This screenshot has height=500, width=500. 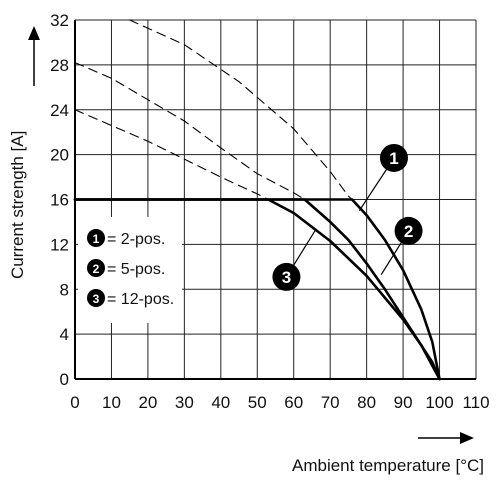 I want to click on x-tick-label: 50, so click(x=257, y=402).